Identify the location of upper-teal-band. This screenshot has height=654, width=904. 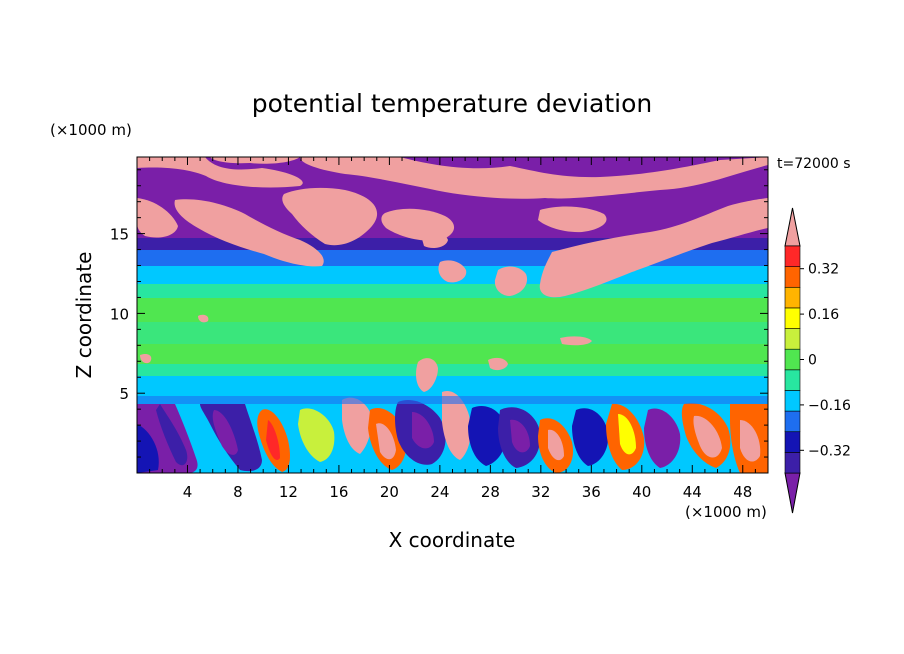
(452, 292).